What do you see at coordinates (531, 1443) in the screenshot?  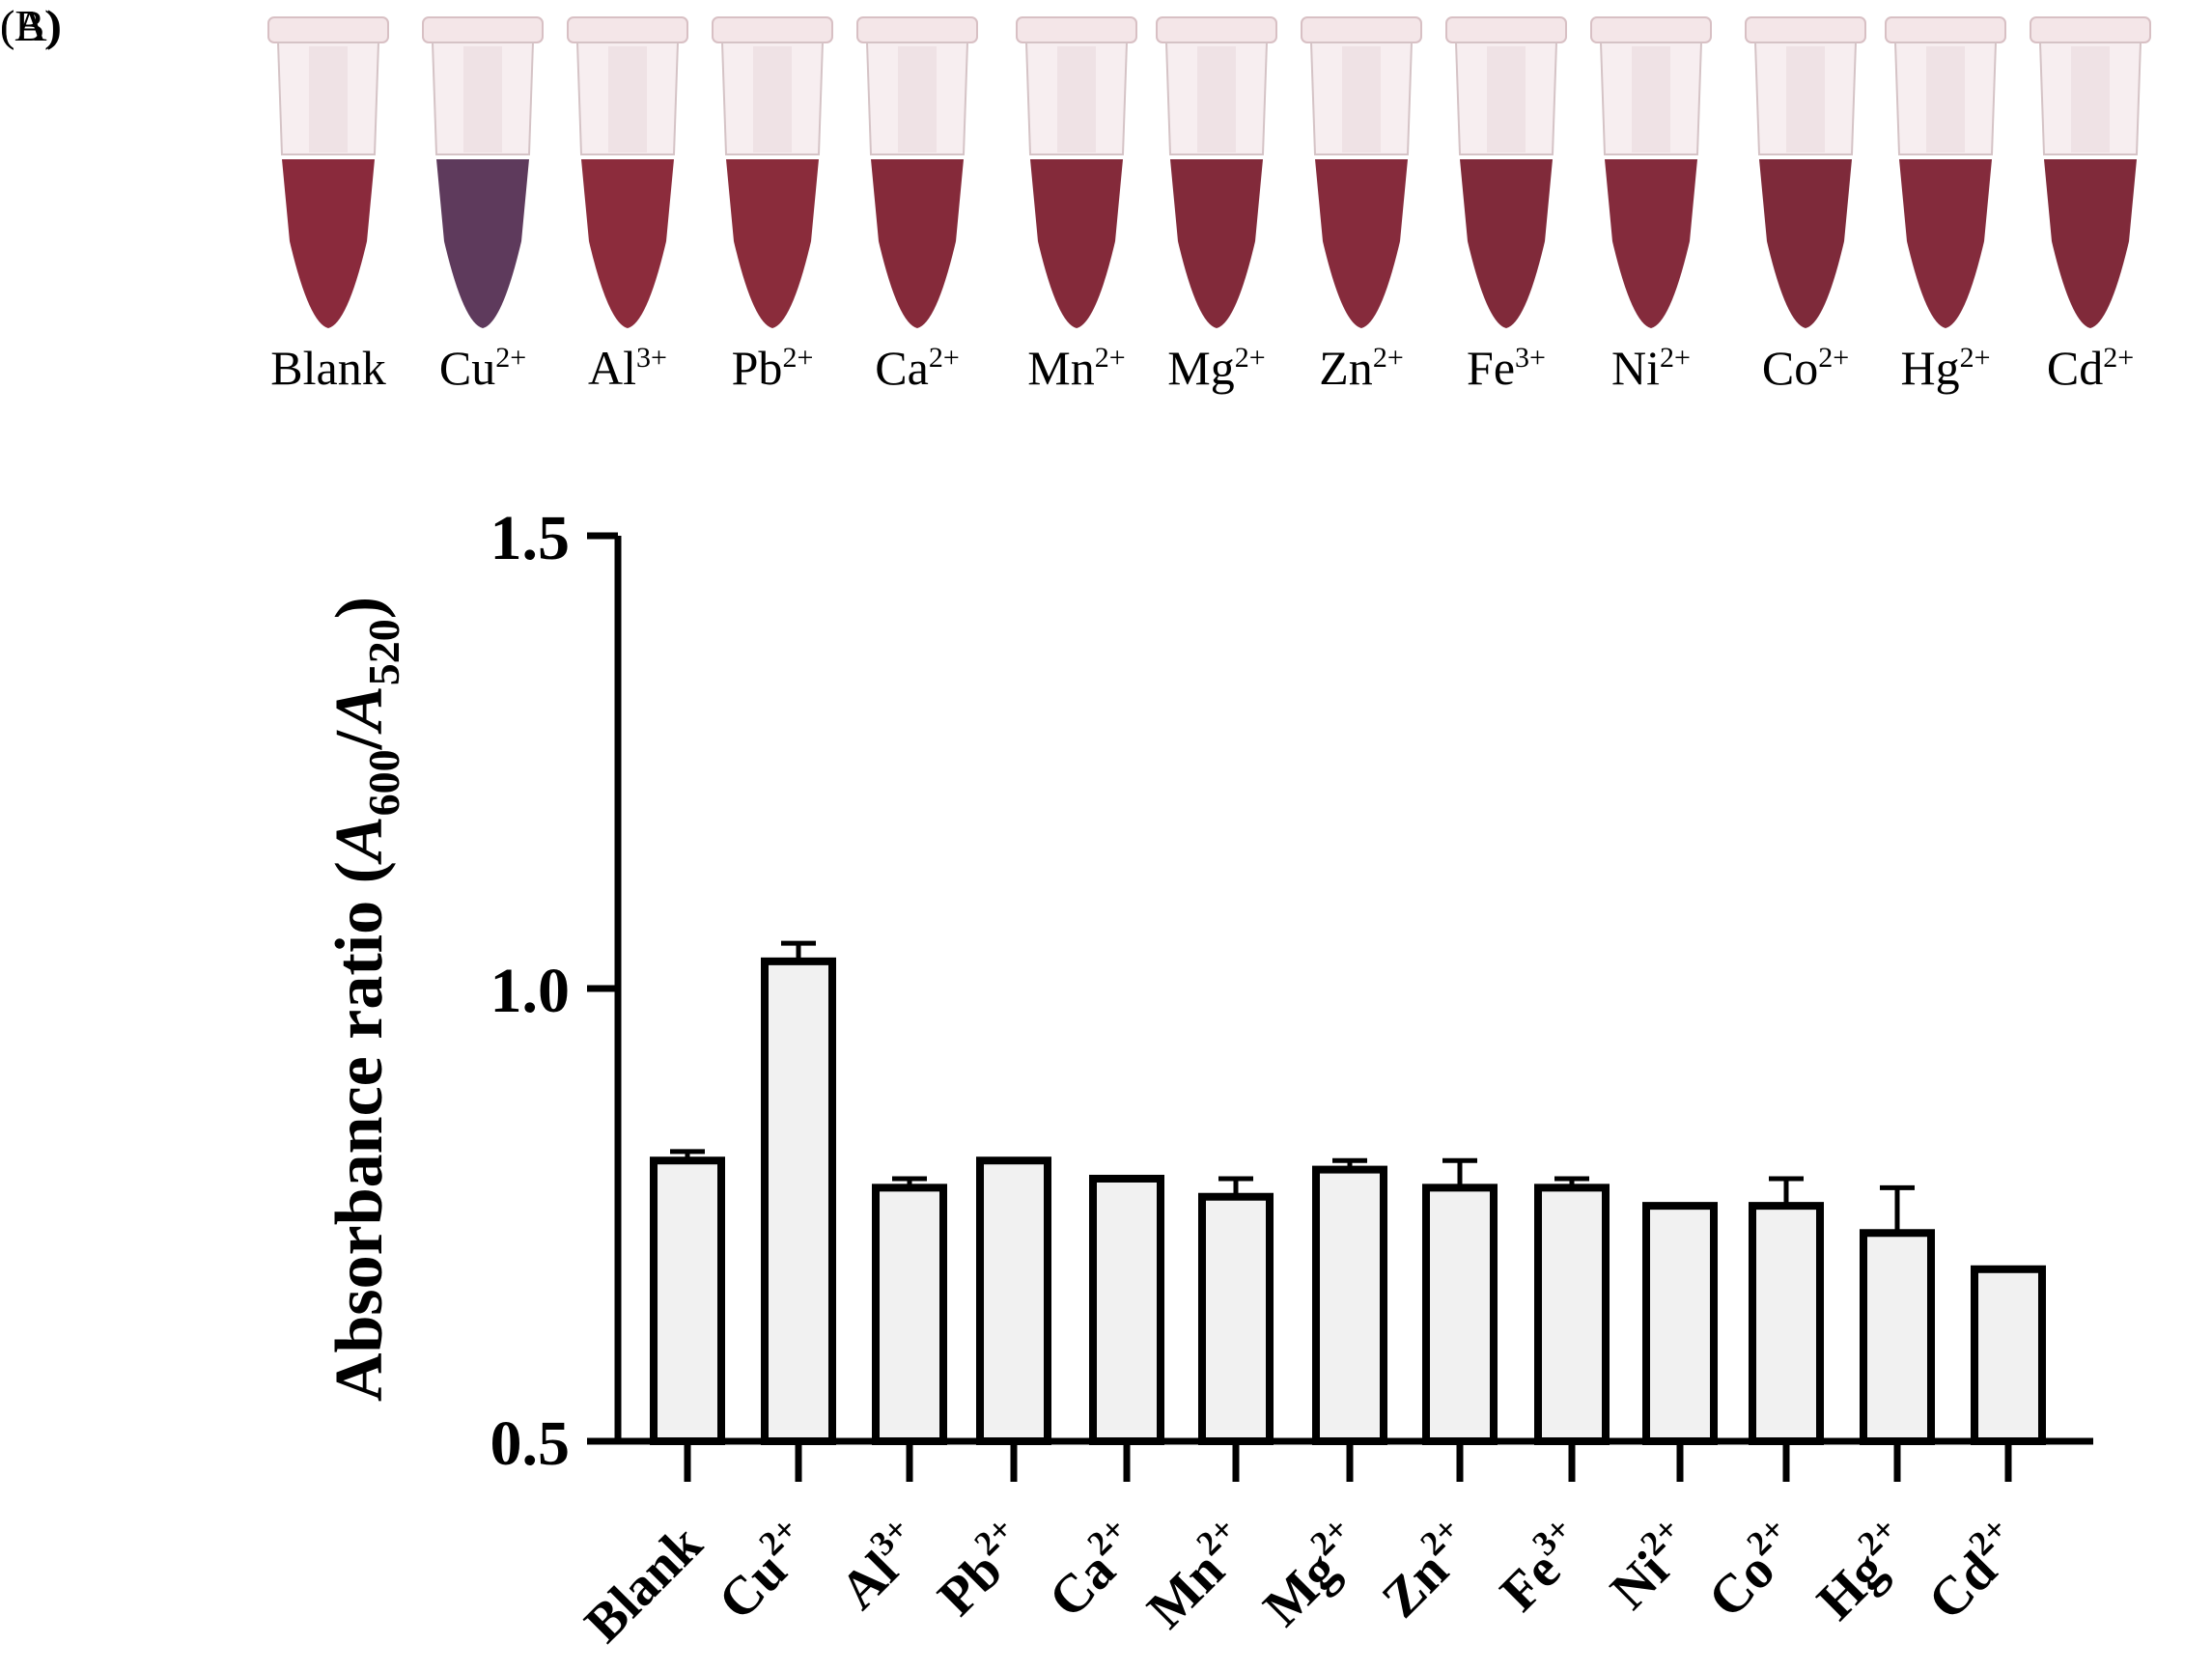 I see `y-tick-label: 0.5` at bounding box center [531, 1443].